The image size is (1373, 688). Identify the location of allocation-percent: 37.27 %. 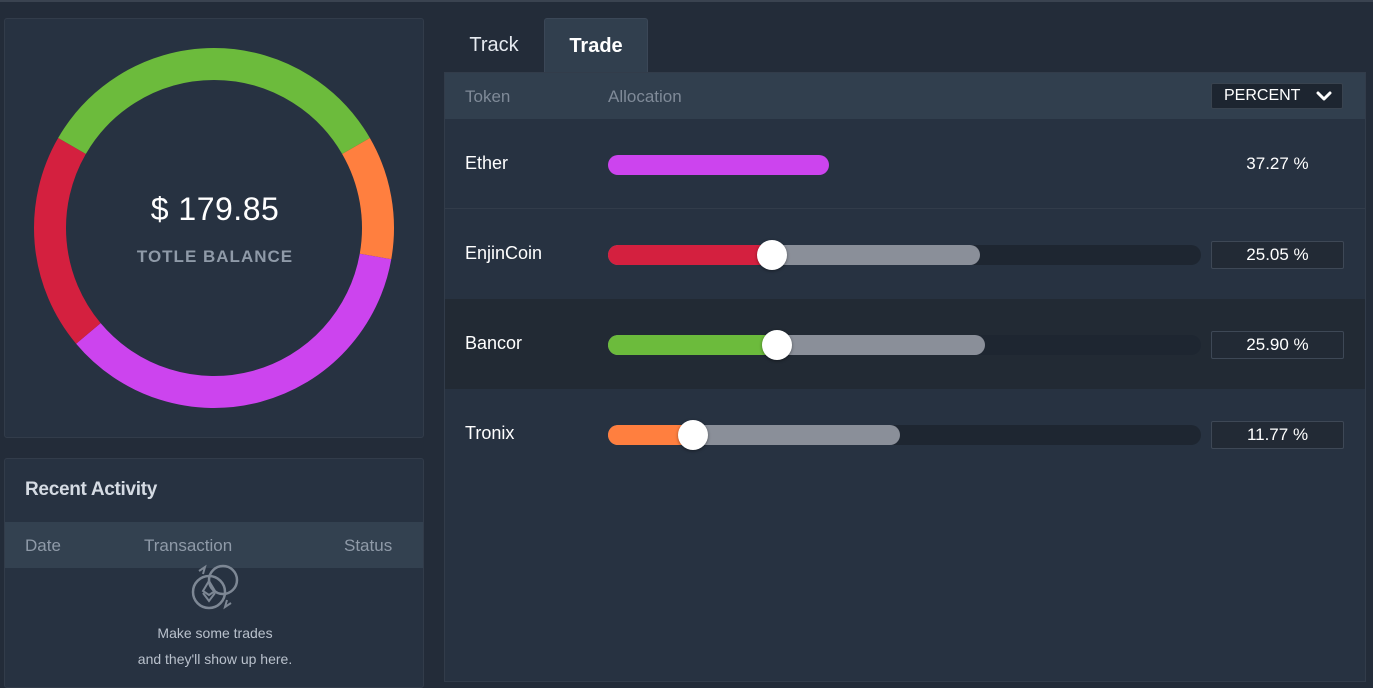
(1277, 163).